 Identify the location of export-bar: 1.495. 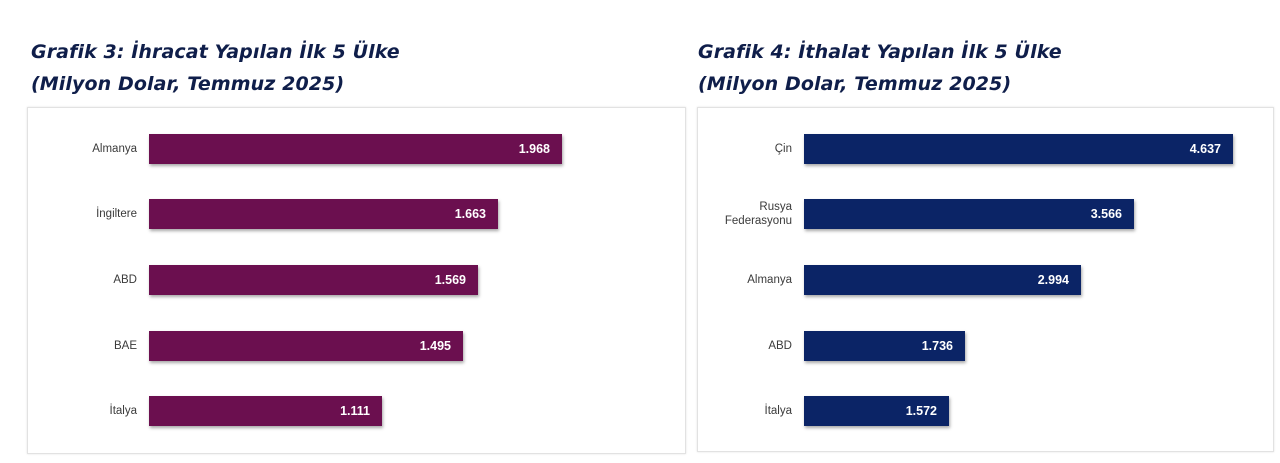
(306, 346).